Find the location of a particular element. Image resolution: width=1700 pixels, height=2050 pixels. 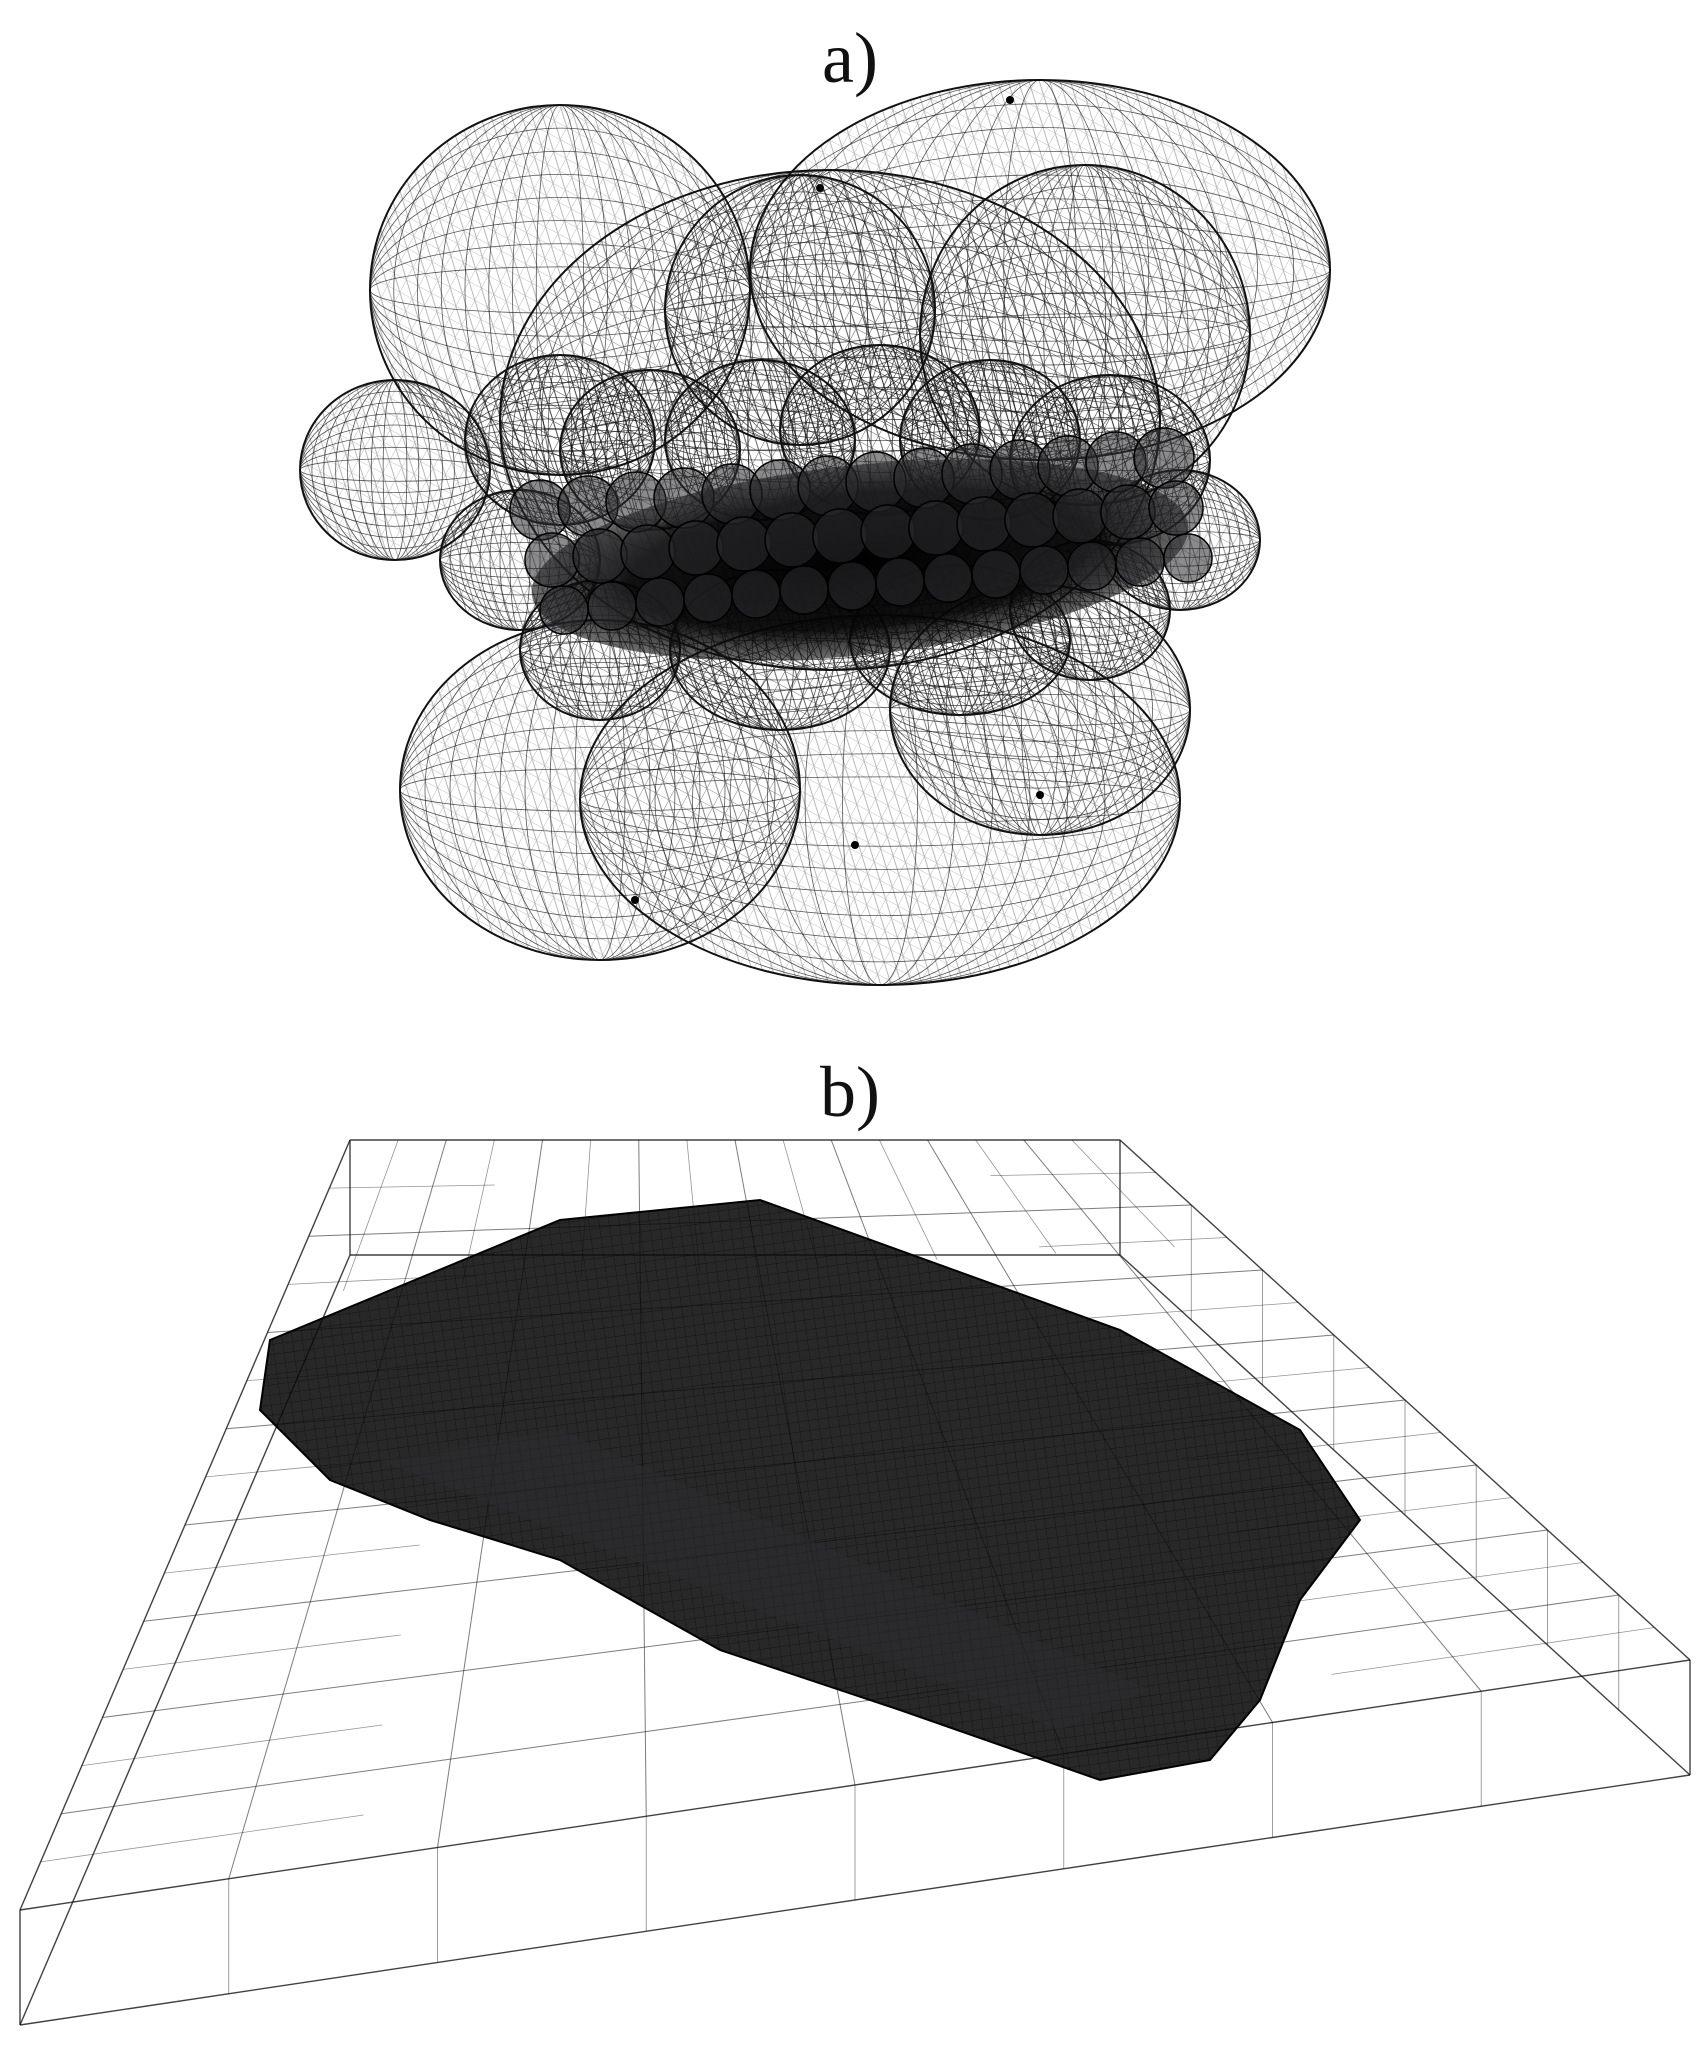

panel-b-label: b) is located at coordinates (850, 1092).